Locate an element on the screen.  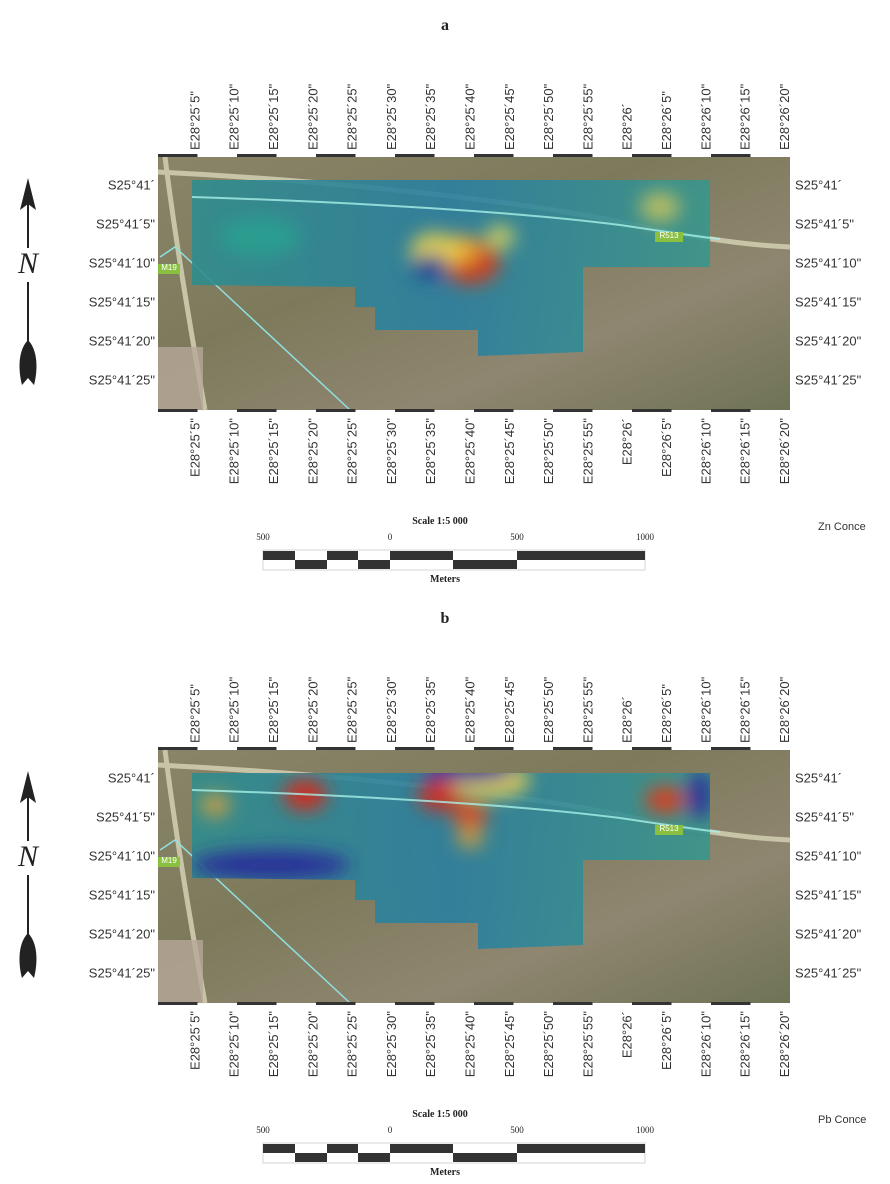
legend-title: Pb Conce is located at coordinates (842, 1120).